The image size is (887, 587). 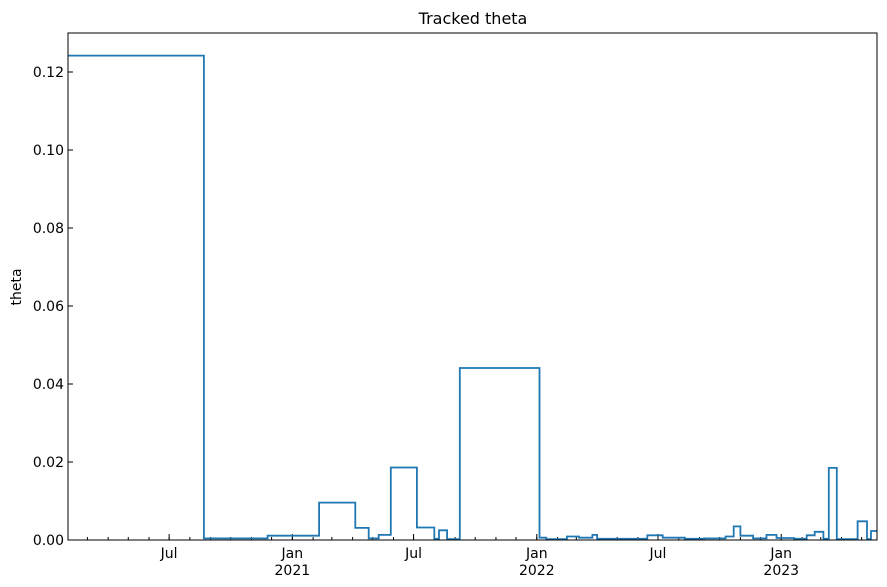 I want to click on x-tick-year-label: 2023, so click(x=781, y=571).